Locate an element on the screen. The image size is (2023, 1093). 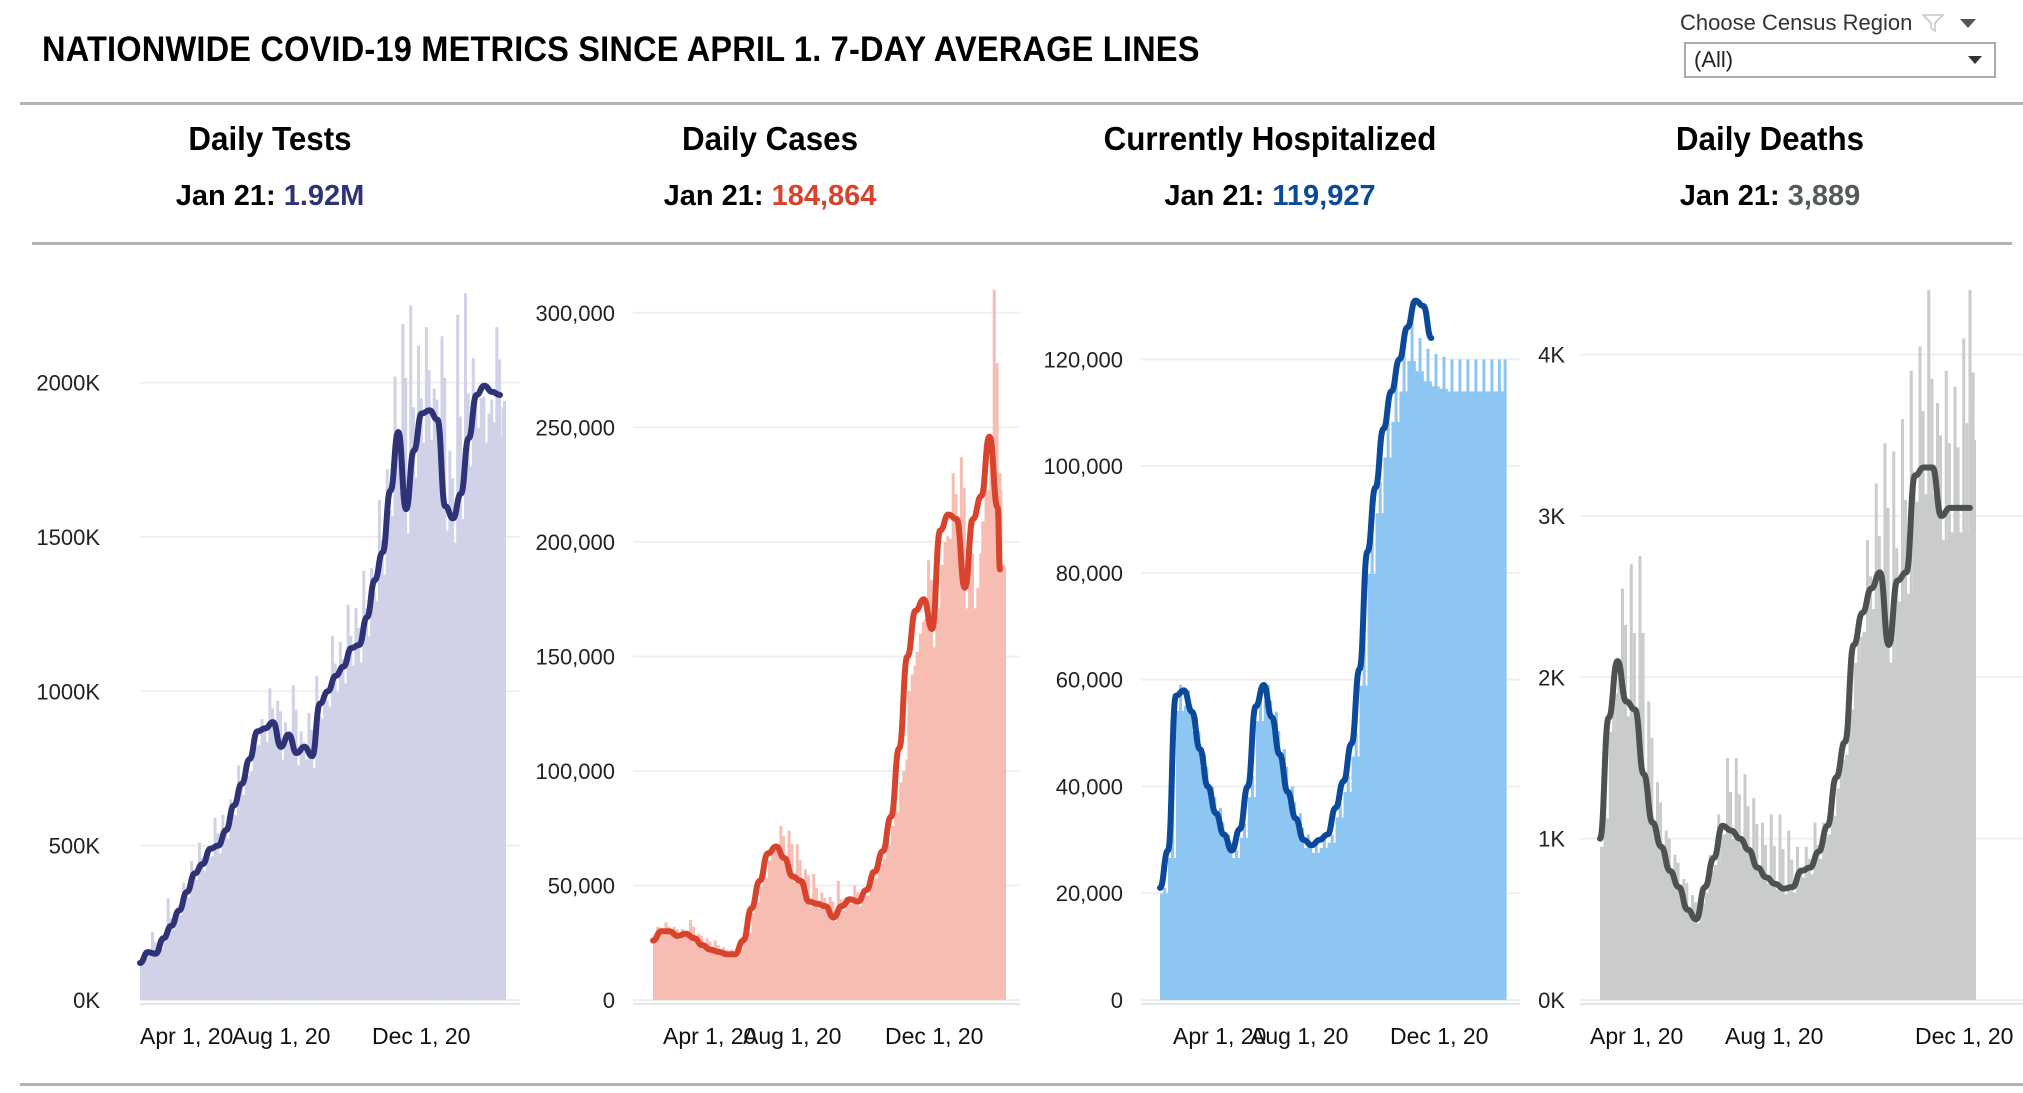
x-tick-label: Apr 1, 20 is located at coordinates (1636, 1036).